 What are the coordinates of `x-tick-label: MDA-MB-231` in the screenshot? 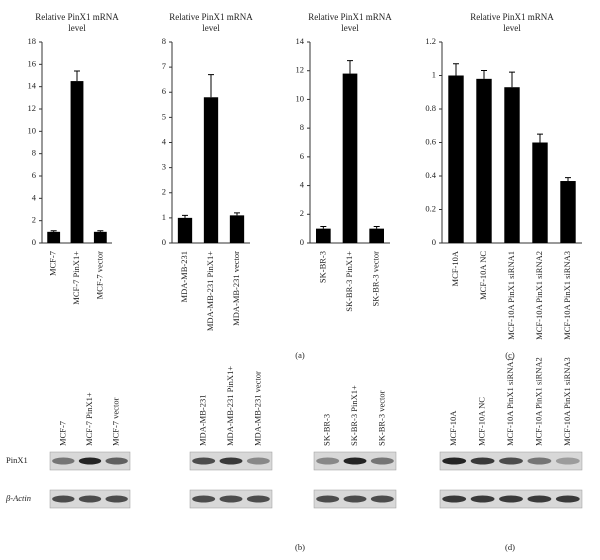 It's located at (184, 276).